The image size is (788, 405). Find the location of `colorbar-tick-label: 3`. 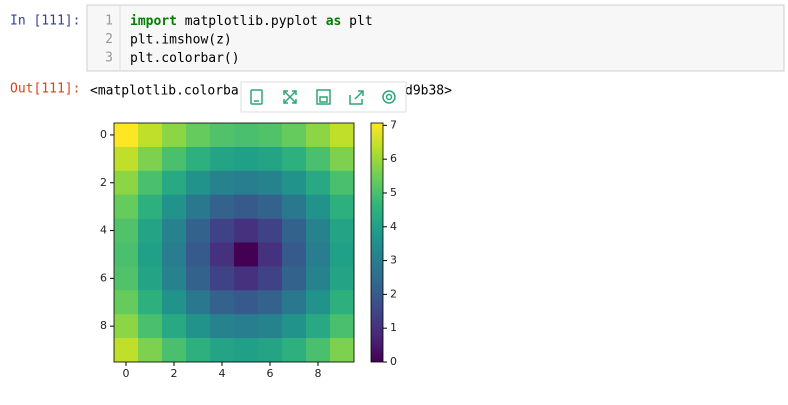

colorbar-tick-label: 3 is located at coordinates (393, 260).